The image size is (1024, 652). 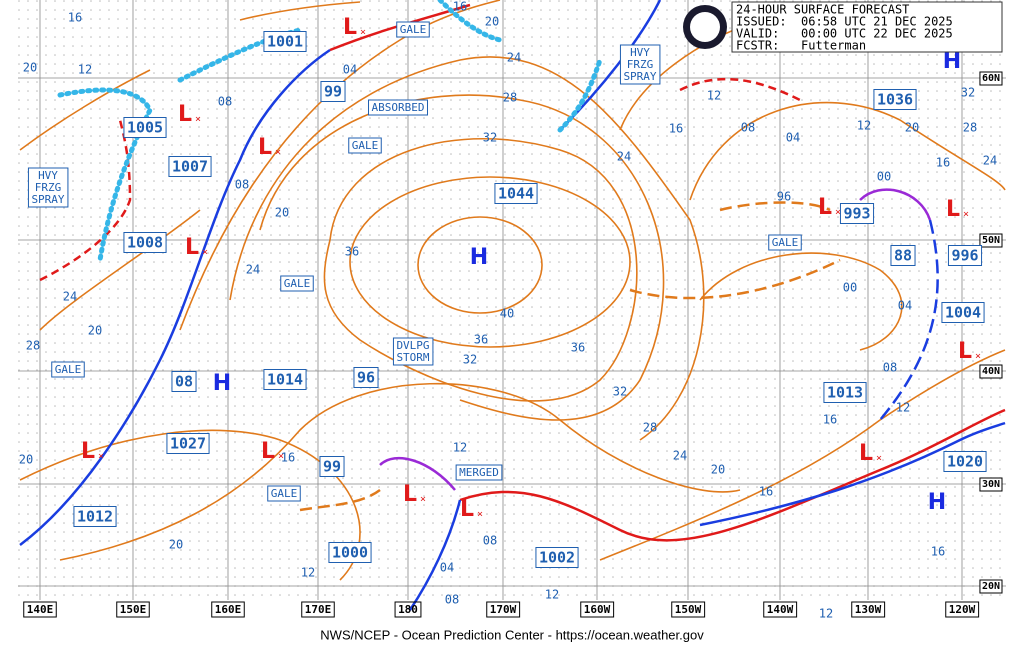 What do you see at coordinates (95, 517) in the screenshot?
I see `pressure-label: 1012` at bounding box center [95, 517].